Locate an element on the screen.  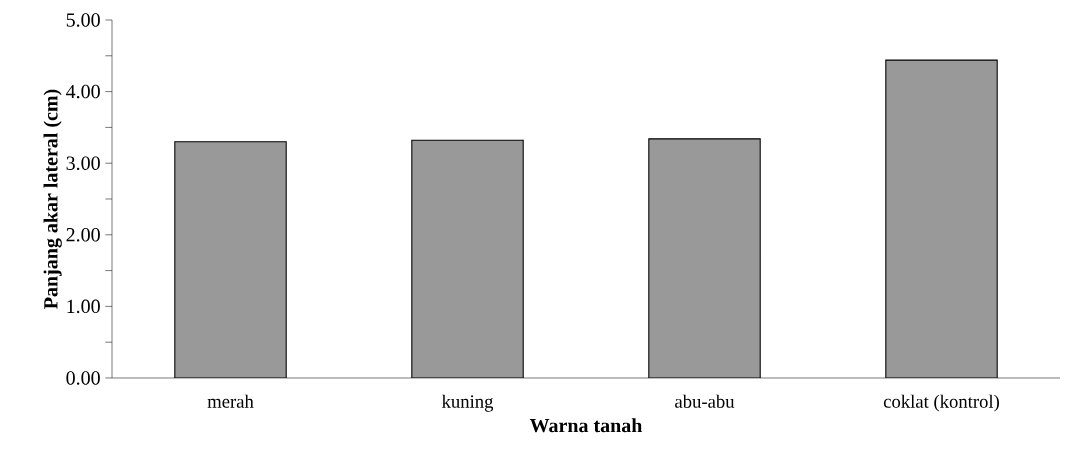
y-tick-label: 1.00 is located at coordinates (83, 306).